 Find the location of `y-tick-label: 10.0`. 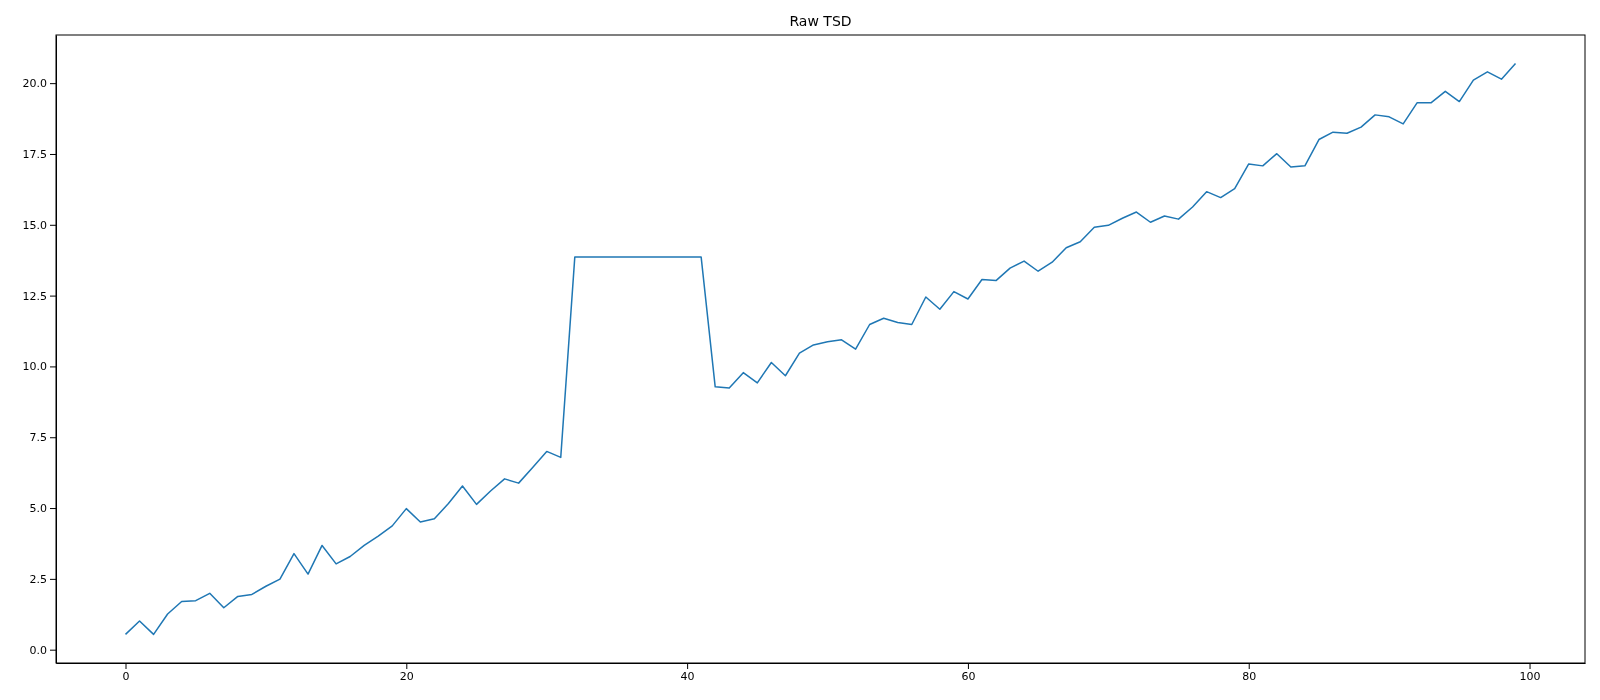

y-tick-label: 10.0 is located at coordinates (34, 367).